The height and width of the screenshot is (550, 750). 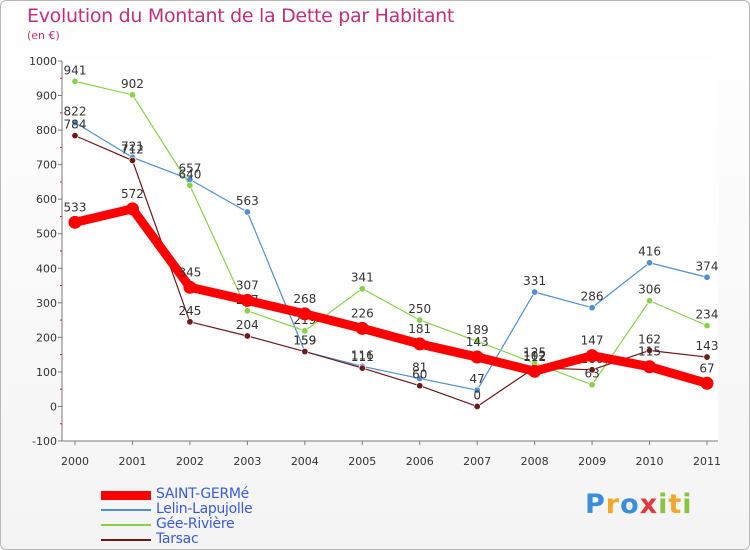 I want to click on data-label: 159, so click(x=304, y=341).